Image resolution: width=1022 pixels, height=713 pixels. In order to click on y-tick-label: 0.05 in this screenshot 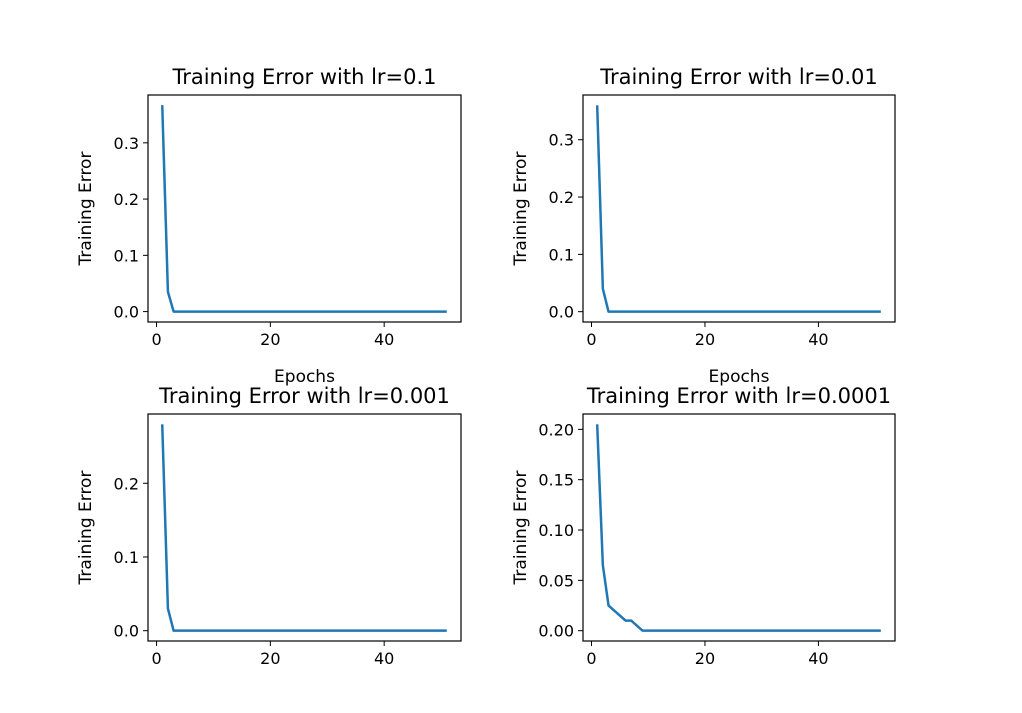, I will do `click(556, 580)`.